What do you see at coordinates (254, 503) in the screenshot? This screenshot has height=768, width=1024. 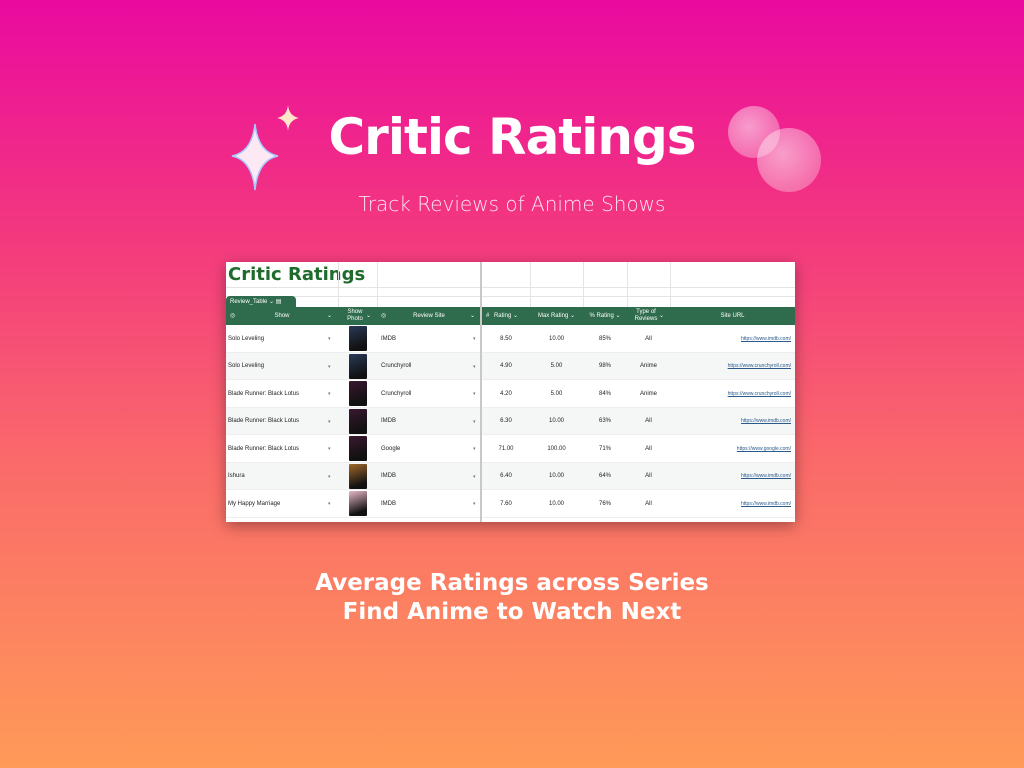 I see `show-cell: My Happy Marriage` at bounding box center [254, 503].